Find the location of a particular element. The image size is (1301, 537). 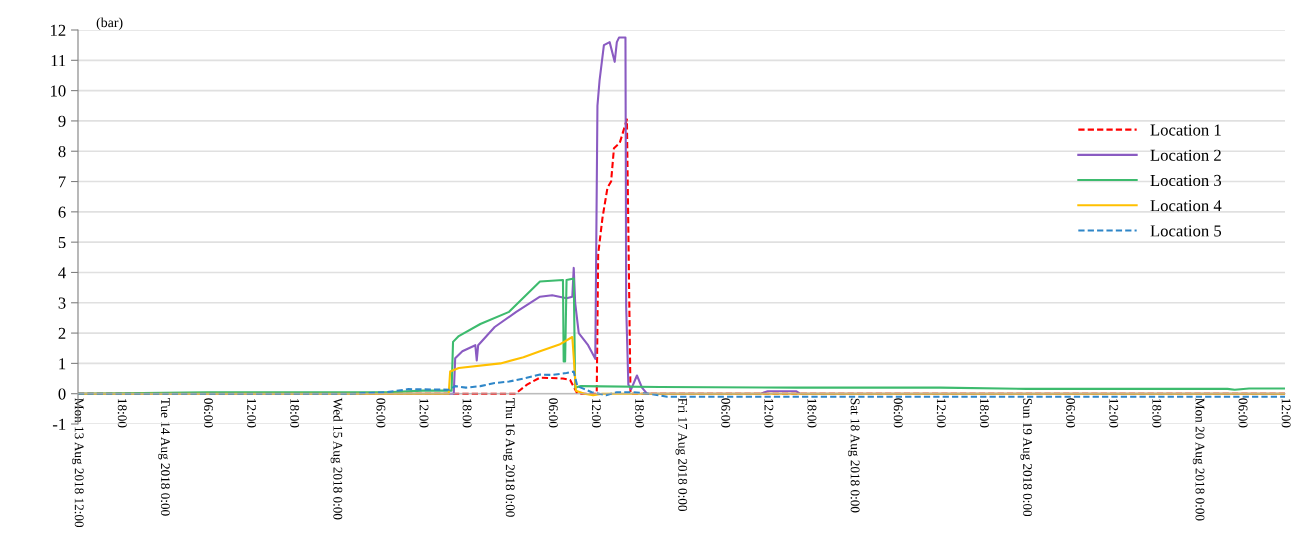

y-tick-label: 12 is located at coordinates (58, 30).